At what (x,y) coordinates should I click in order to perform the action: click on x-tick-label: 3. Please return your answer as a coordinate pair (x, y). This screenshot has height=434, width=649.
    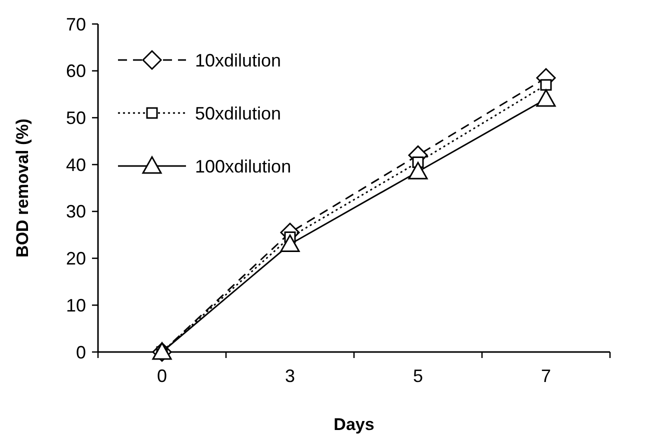
    Looking at the image, I should click on (290, 376).